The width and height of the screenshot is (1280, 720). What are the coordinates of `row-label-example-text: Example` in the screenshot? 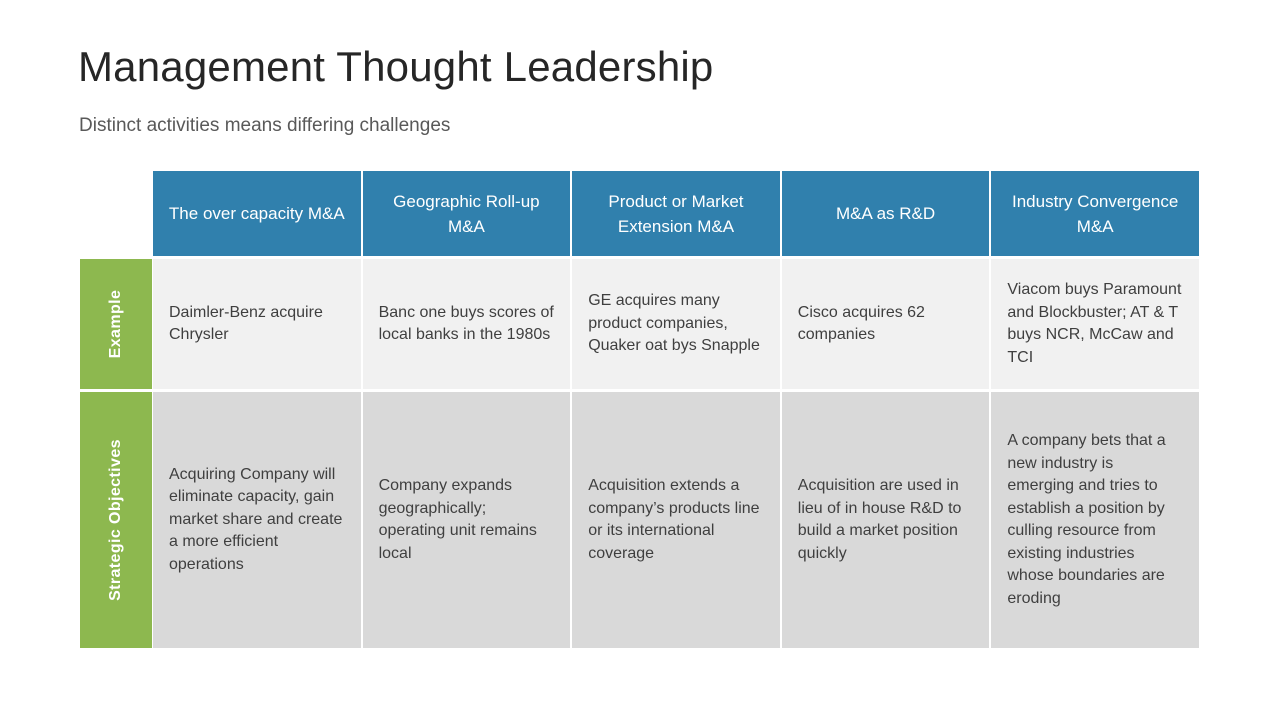 It's located at (115, 324).